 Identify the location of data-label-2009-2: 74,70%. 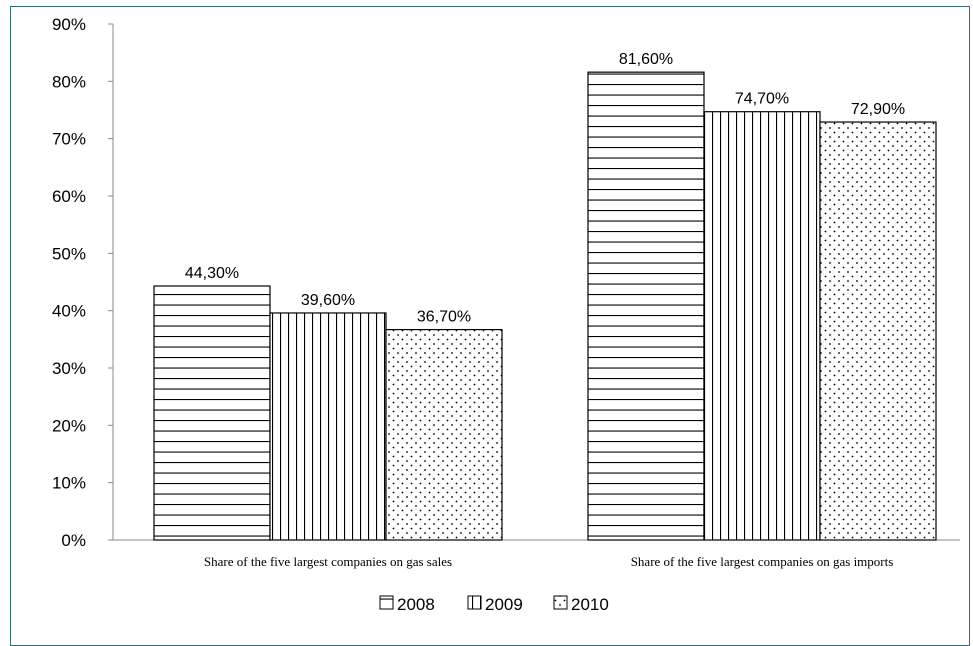
(762, 99).